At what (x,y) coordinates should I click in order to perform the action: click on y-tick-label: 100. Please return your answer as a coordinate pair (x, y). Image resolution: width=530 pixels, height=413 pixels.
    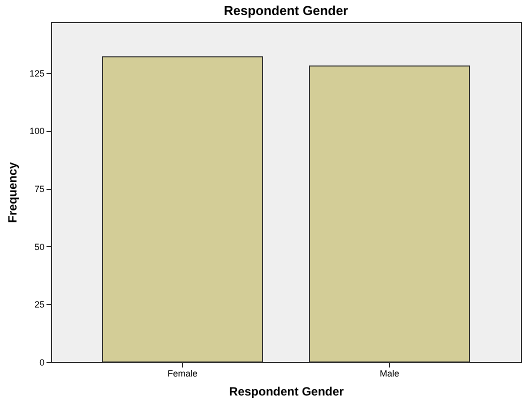
    Looking at the image, I should click on (36, 131).